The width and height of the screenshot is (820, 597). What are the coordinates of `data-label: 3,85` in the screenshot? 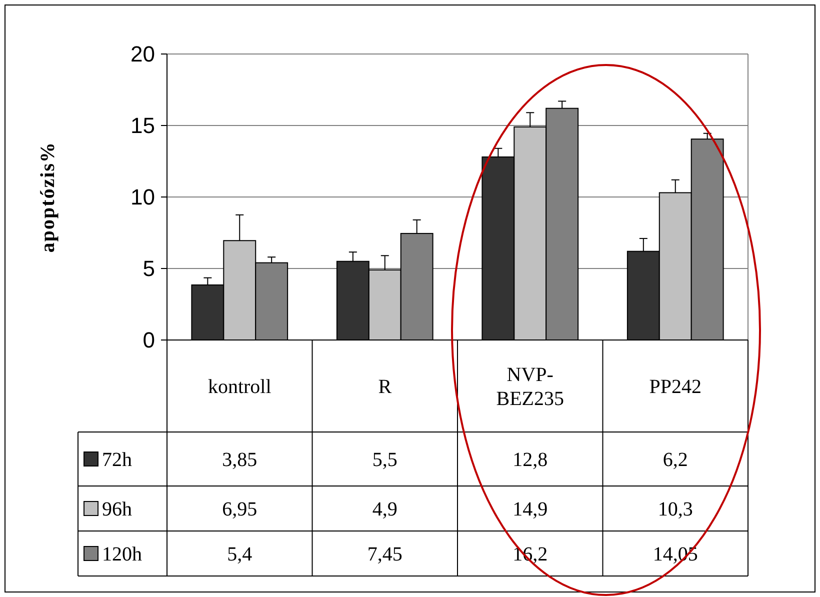 It's located at (240, 460).